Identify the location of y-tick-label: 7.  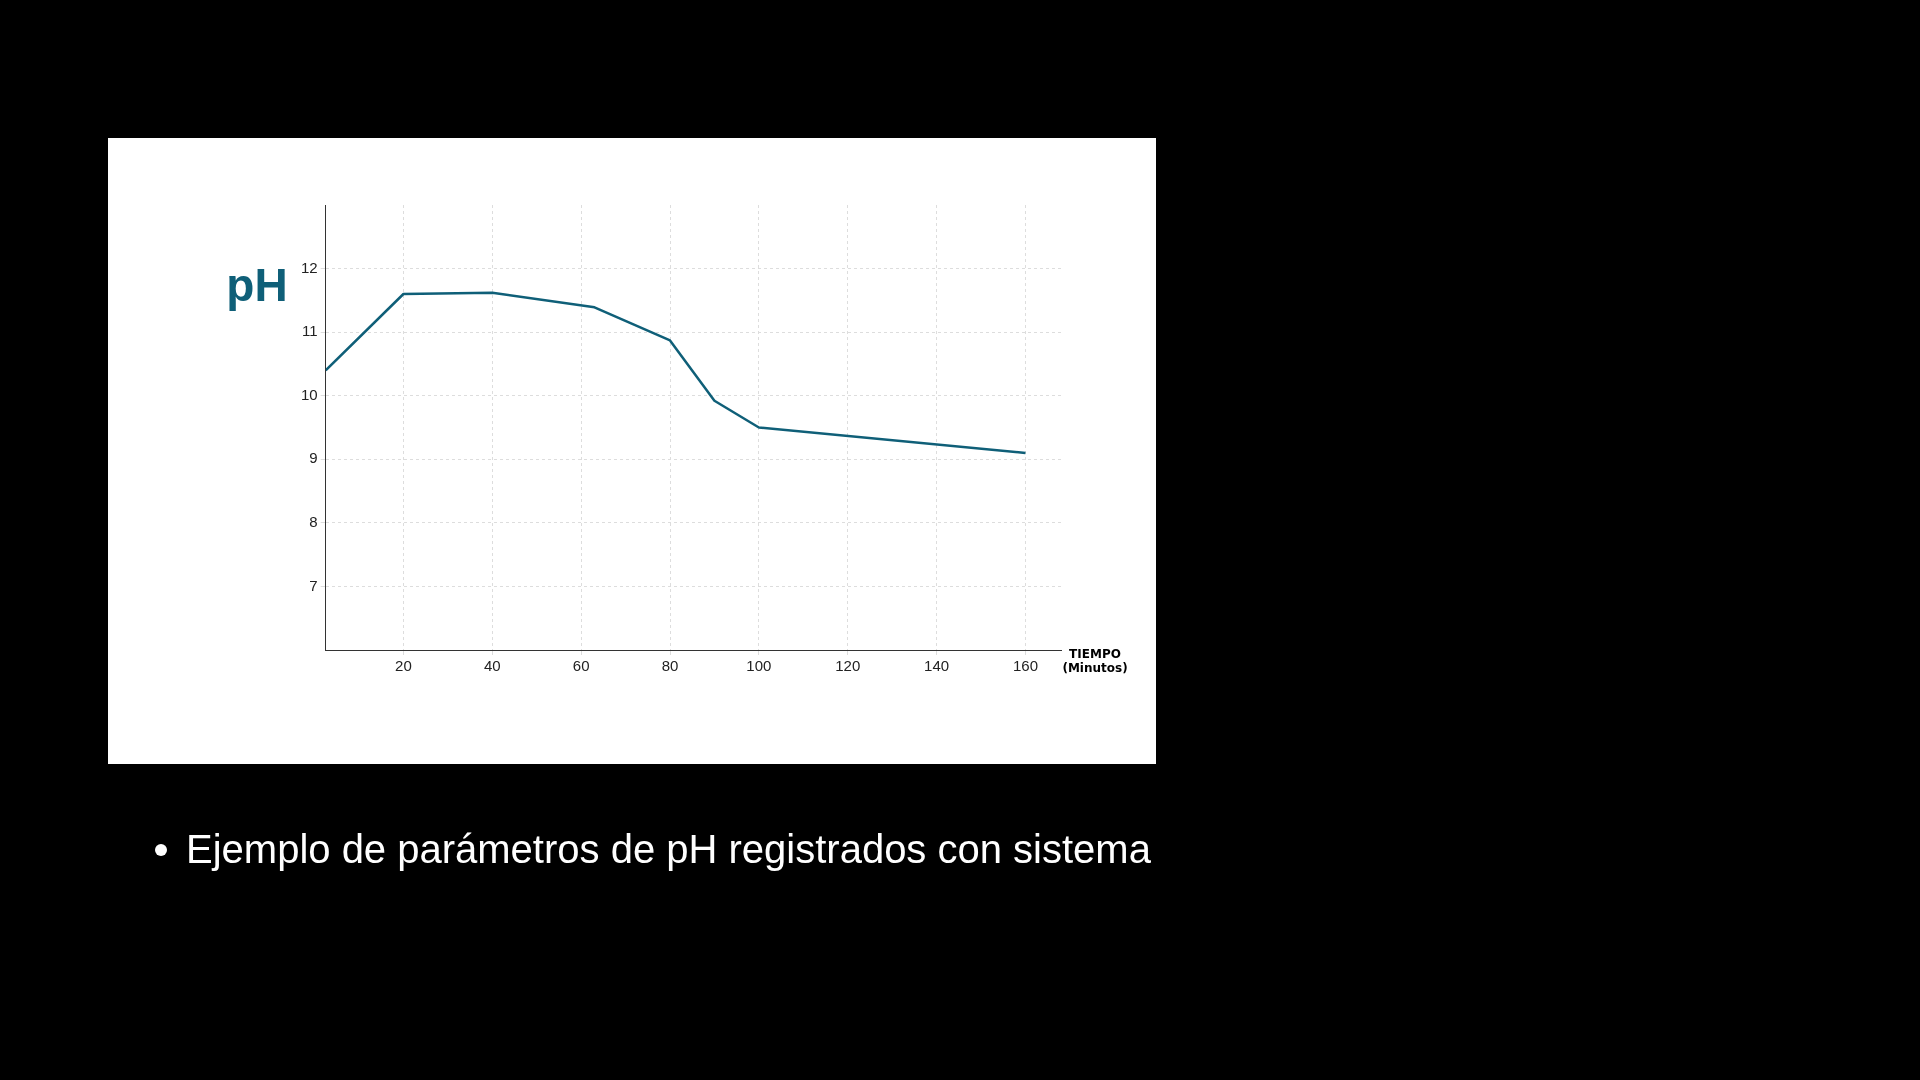
(313, 585).